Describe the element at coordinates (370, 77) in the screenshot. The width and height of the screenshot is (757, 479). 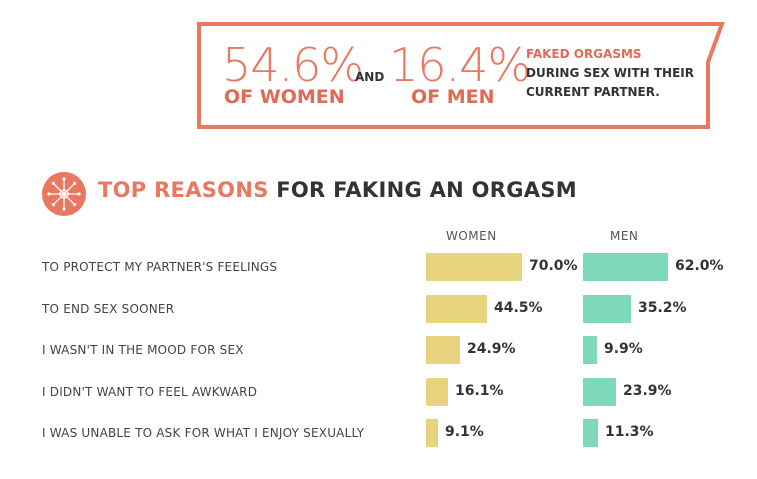
I see `and-label: AND` at that location.